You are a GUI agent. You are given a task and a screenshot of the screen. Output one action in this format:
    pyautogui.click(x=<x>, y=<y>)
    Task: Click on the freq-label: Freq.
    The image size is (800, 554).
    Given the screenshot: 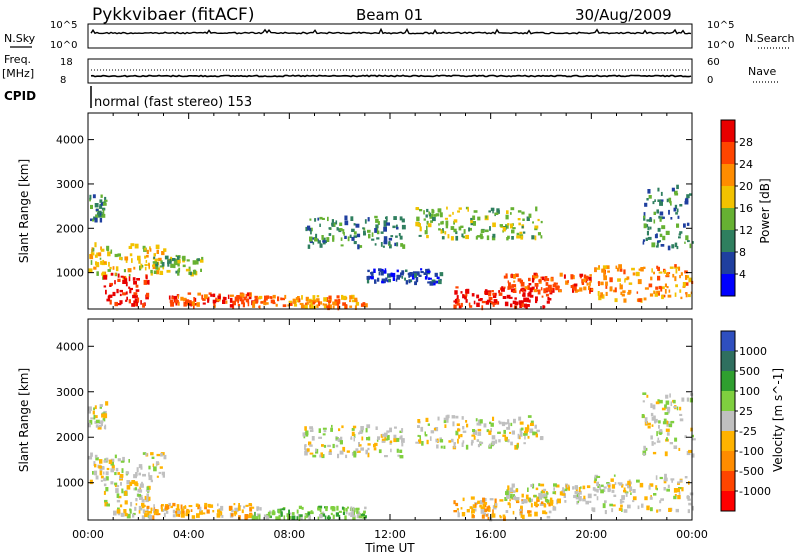 What is the action you would take?
    pyautogui.click(x=17, y=59)
    